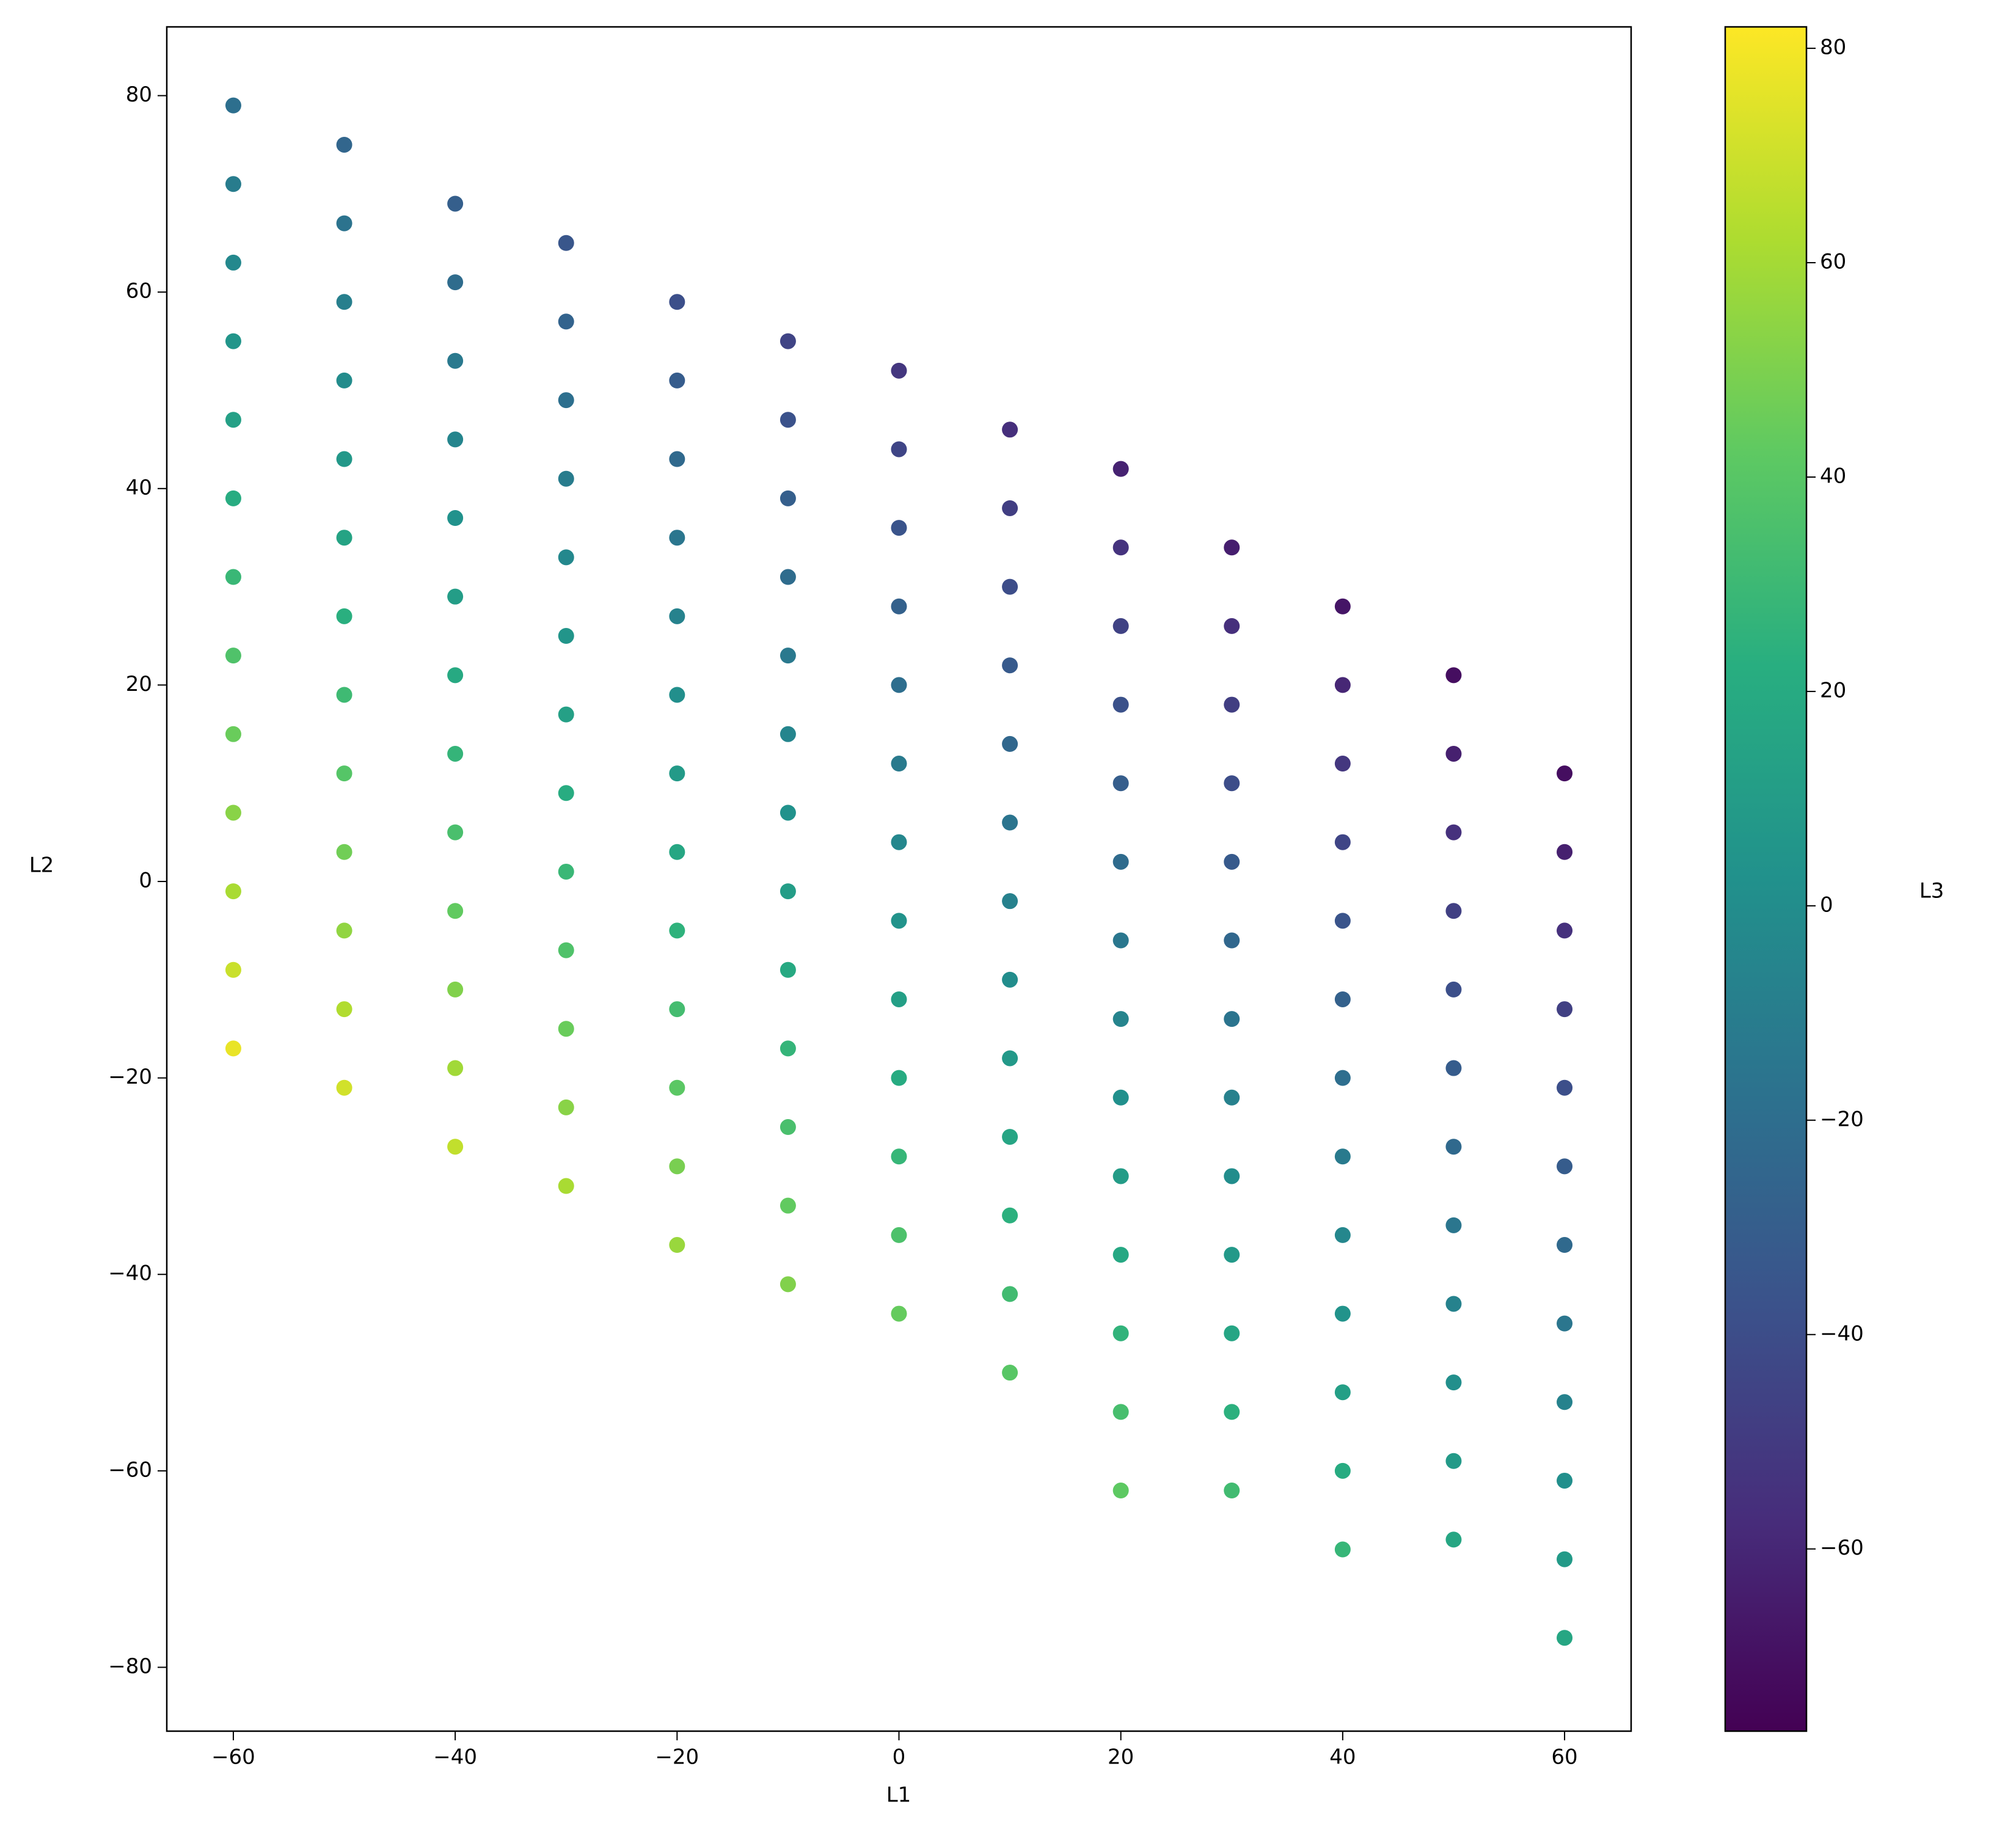 The width and height of the screenshot is (2016, 1835). Describe the element at coordinates (1842, 1119) in the screenshot. I see `colorbar-tick-label: −20` at that location.